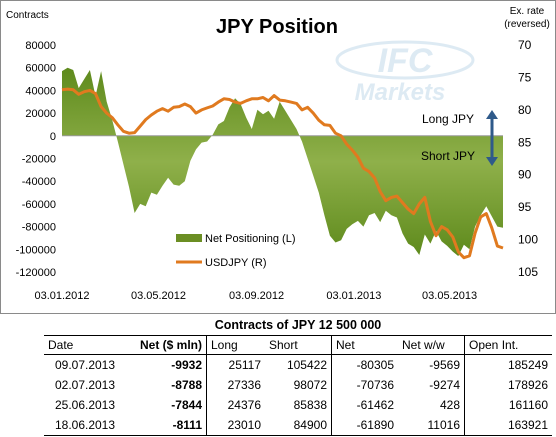 The height and width of the screenshot is (437, 556). What do you see at coordinates (310, 405) in the screenshot?
I see `cell-short: 85838` at bounding box center [310, 405].